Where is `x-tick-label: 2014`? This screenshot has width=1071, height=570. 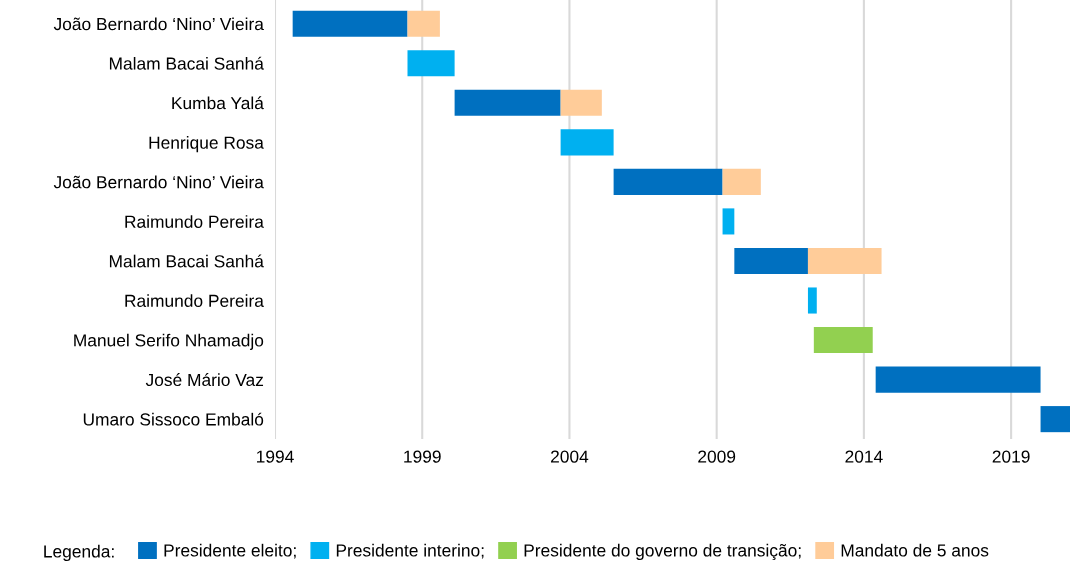
x-tick-label: 2014 is located at coordinates (864, 456).